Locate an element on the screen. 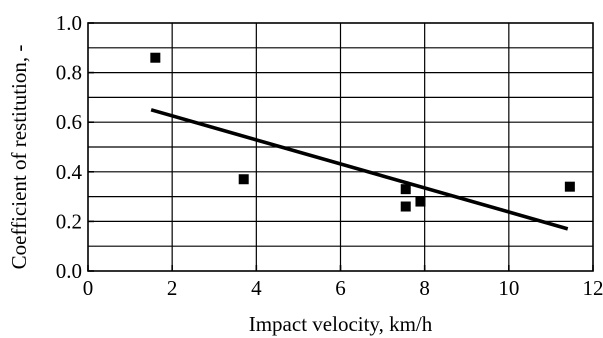 This screenshot has height=338, width=603. x-tick-label: 4 is located at coordinates (256, 288).